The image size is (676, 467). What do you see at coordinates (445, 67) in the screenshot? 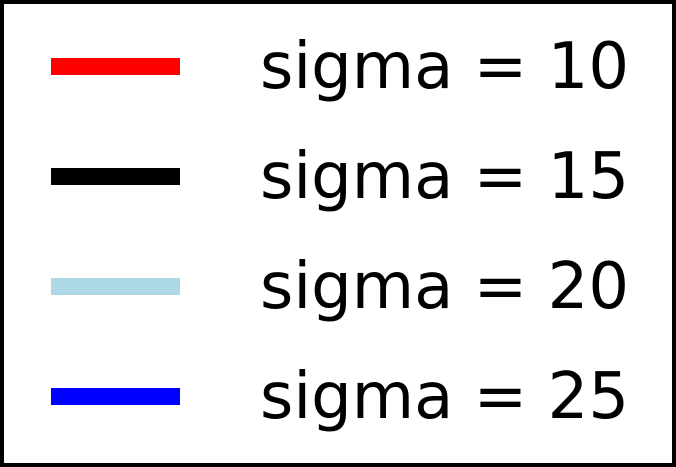
I see `legend-label: sigma = 10` at bounding box center [445, 67].